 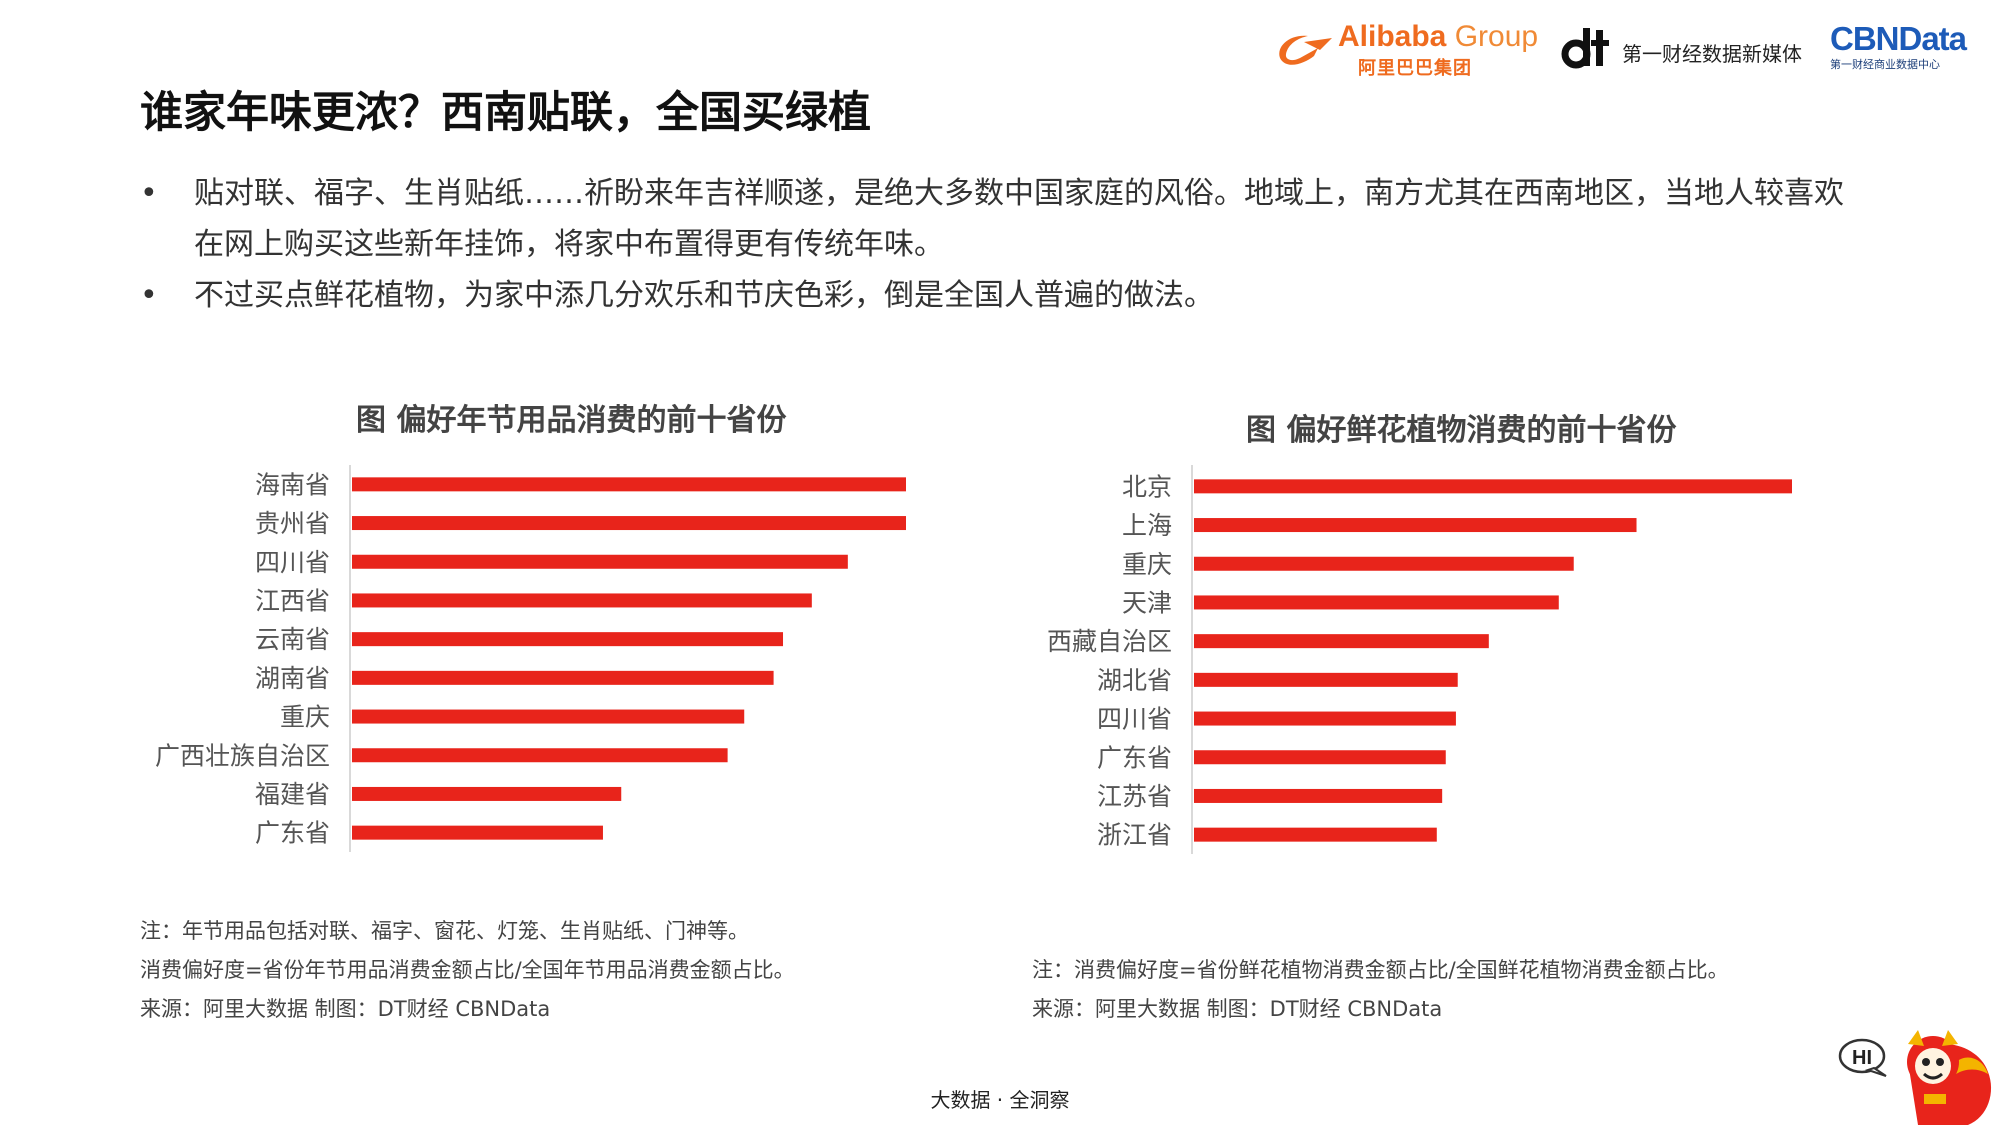 I want to click on category-label: 江苏省, so click(x=1134, y=796).